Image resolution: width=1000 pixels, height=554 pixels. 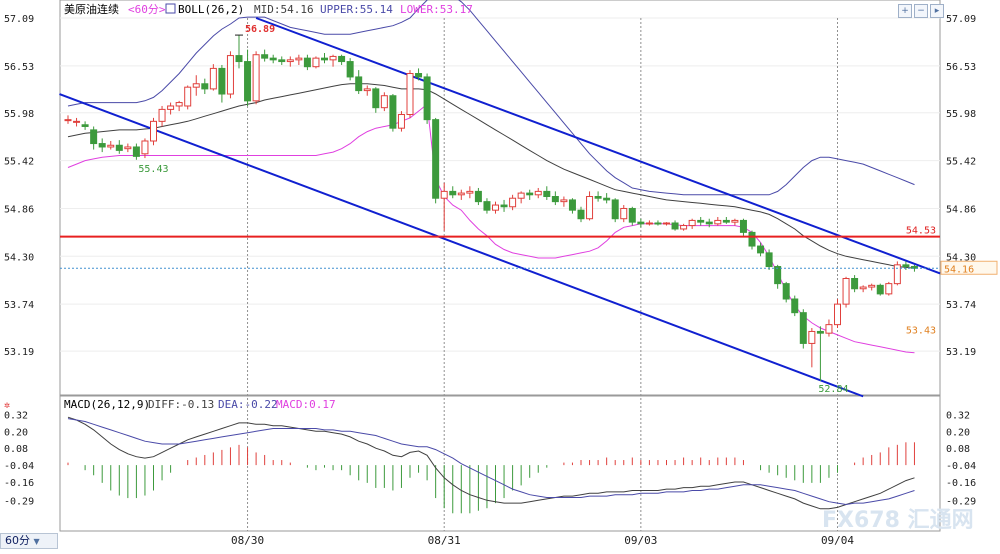 What do you see at coordinates (107, 404) in the screenshot?
I see `macd-label: MACD(26,12,9)` at bounding box center [107, 404].